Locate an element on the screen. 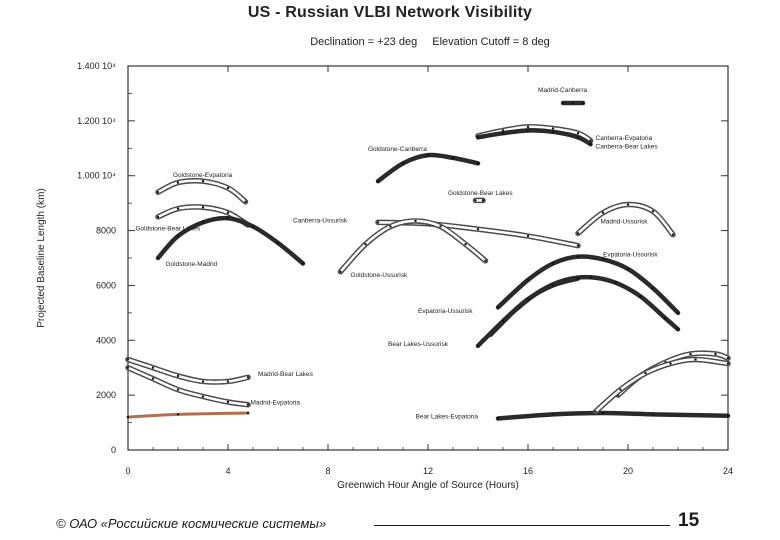 Image resolution: width=780 pixels, height=540 pixels. series-label: Evpatoria-Ussurisk is located at coordinates (445, 311).